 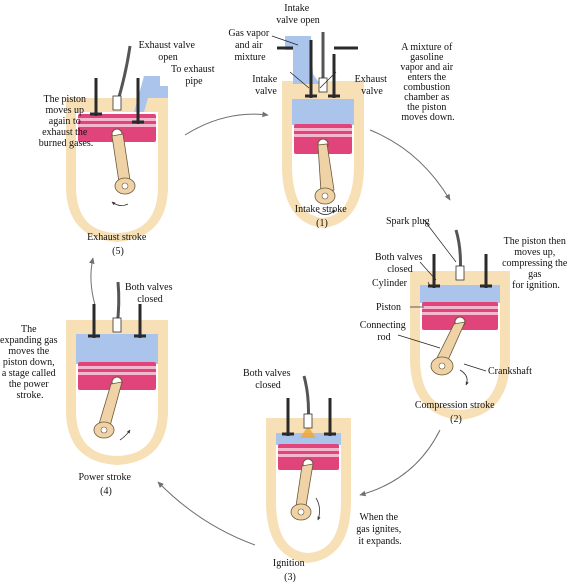 I want to click on intake-stroke-title: Intake stroke (1), so click(x=322, y=216).